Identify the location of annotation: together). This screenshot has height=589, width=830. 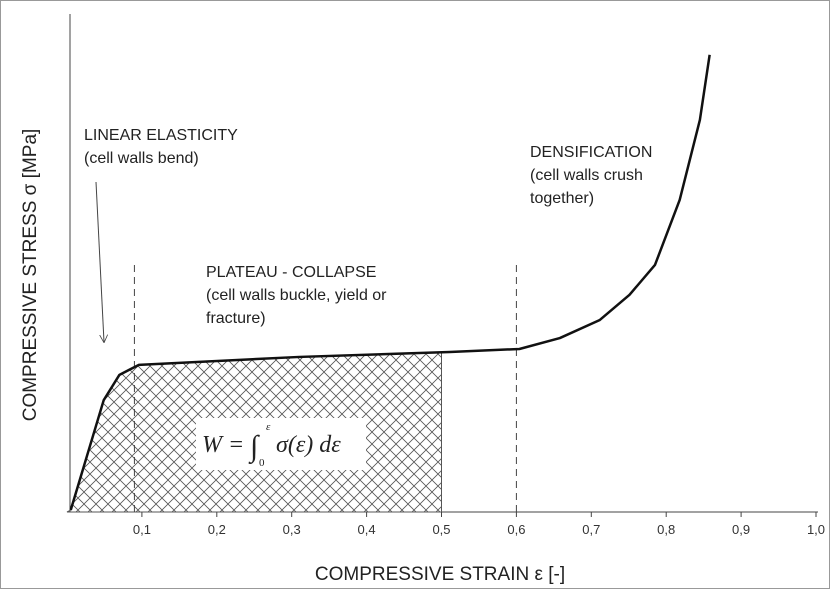
(562, 198).